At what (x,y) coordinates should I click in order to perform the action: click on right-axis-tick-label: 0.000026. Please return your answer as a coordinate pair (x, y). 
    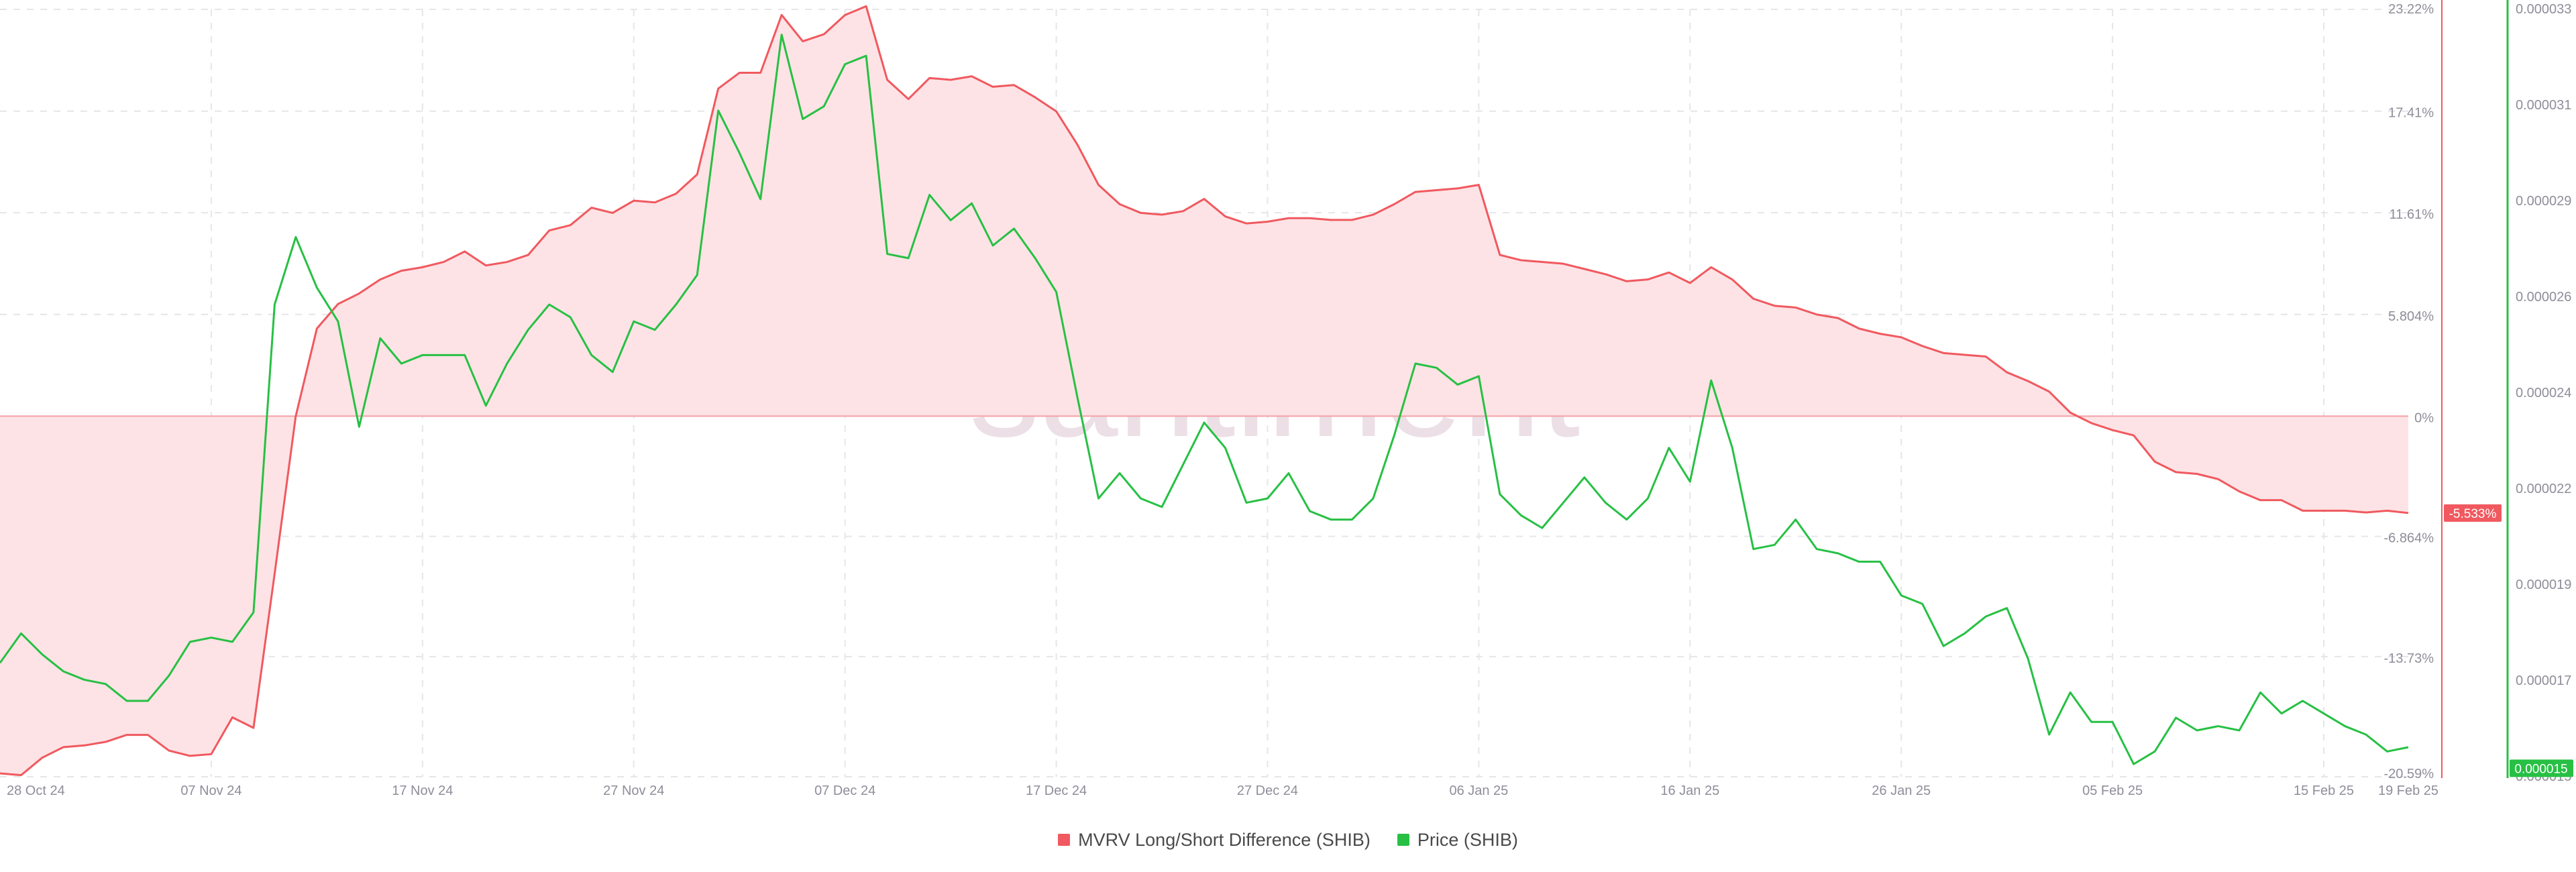
    Looking at the image, I should click on (2543, 298).